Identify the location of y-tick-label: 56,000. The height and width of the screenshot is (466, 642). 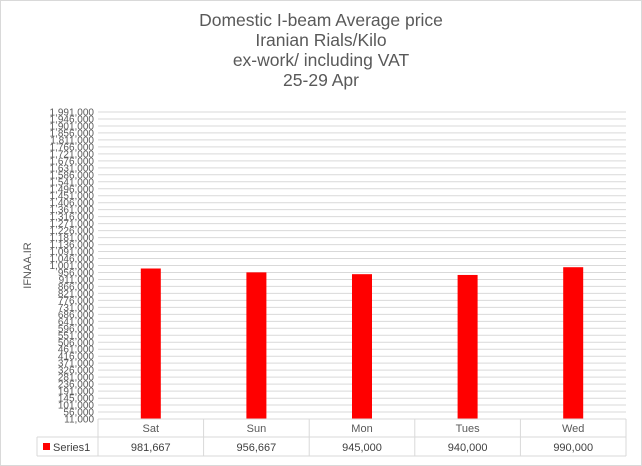
(78, 413).